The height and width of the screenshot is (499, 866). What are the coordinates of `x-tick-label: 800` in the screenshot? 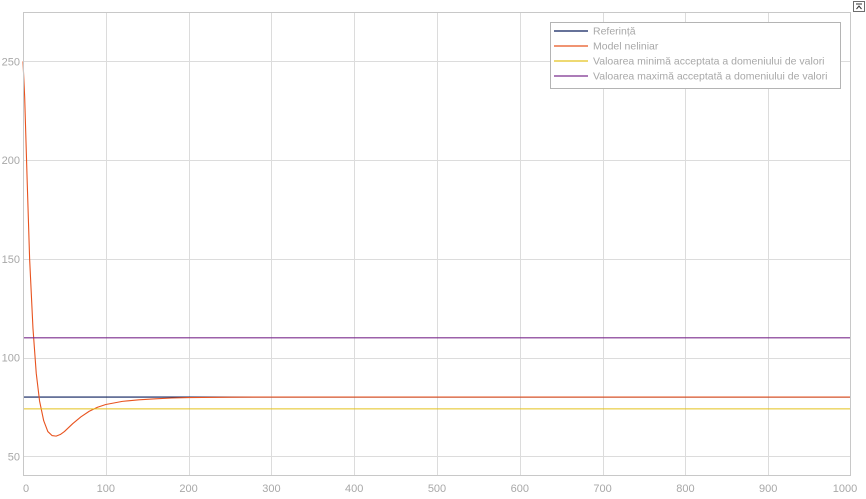 It's located at (685, 489).